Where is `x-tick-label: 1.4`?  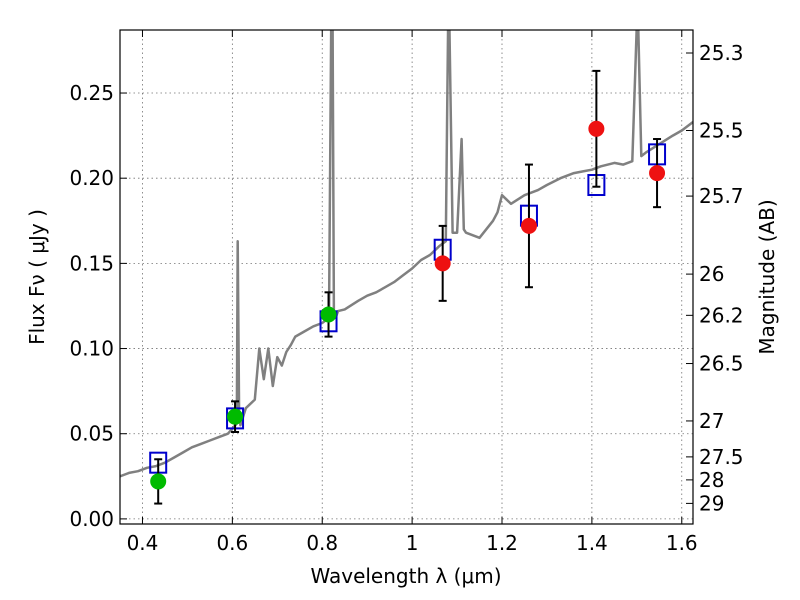 x-tick-label: 1.4 is located at coordinates (592, 543).